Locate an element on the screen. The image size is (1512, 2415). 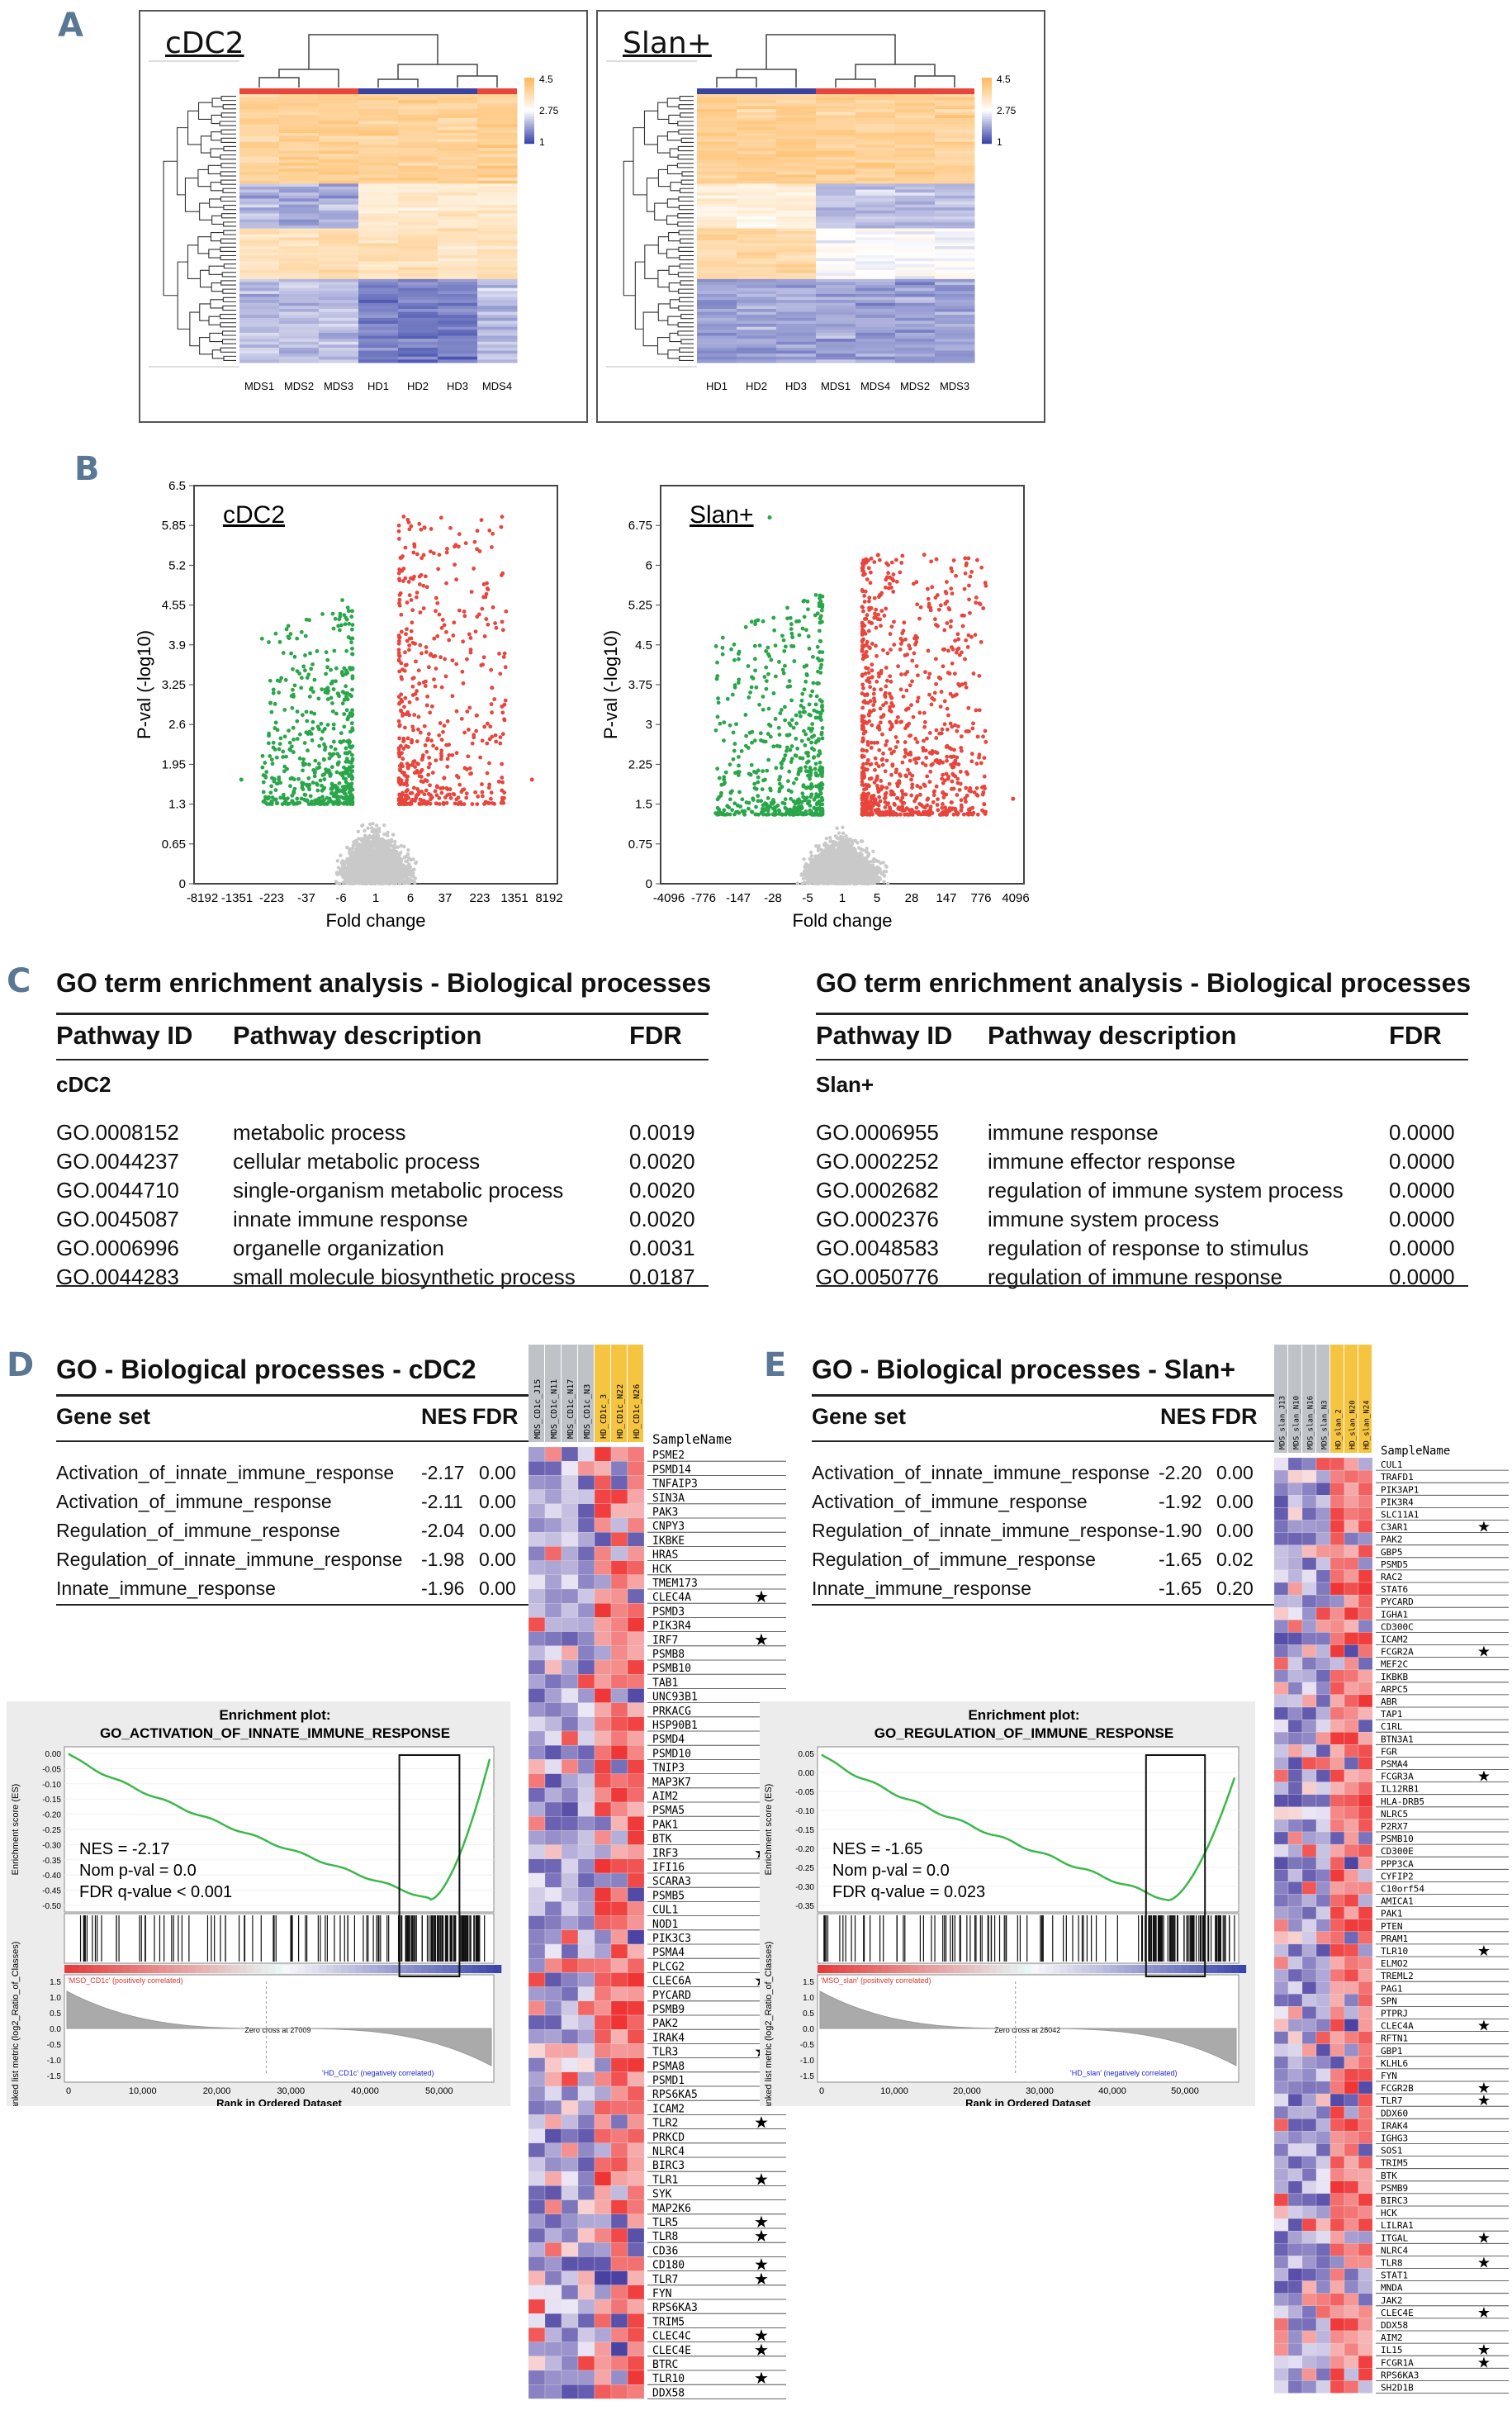
point-nonsig is located at coordinates (355, 855).